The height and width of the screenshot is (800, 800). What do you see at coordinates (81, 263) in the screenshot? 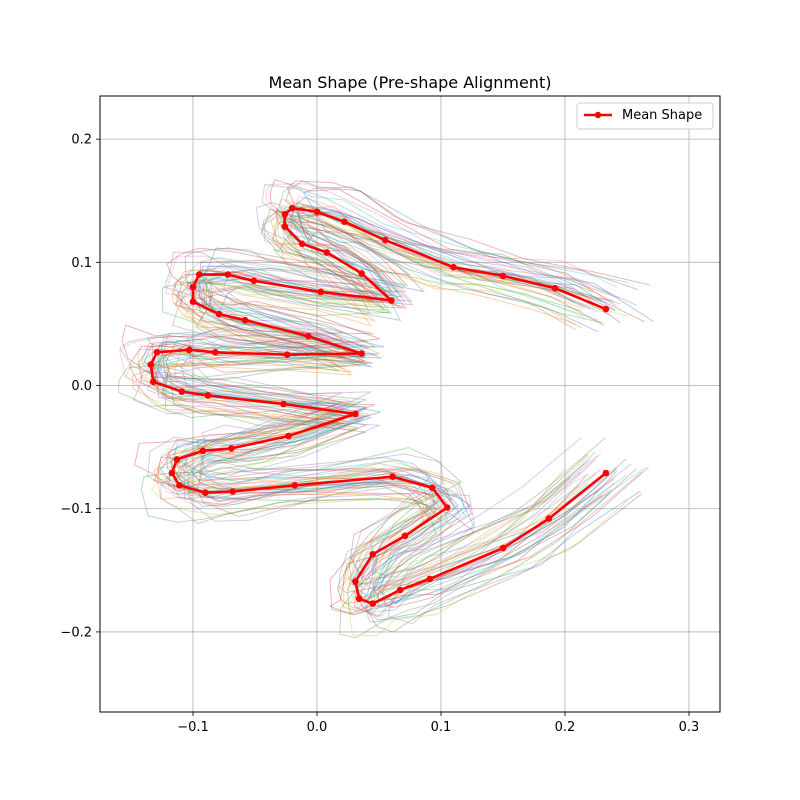
I see `y-tick-label-3: 0.1` at bounding box center [81, 263].